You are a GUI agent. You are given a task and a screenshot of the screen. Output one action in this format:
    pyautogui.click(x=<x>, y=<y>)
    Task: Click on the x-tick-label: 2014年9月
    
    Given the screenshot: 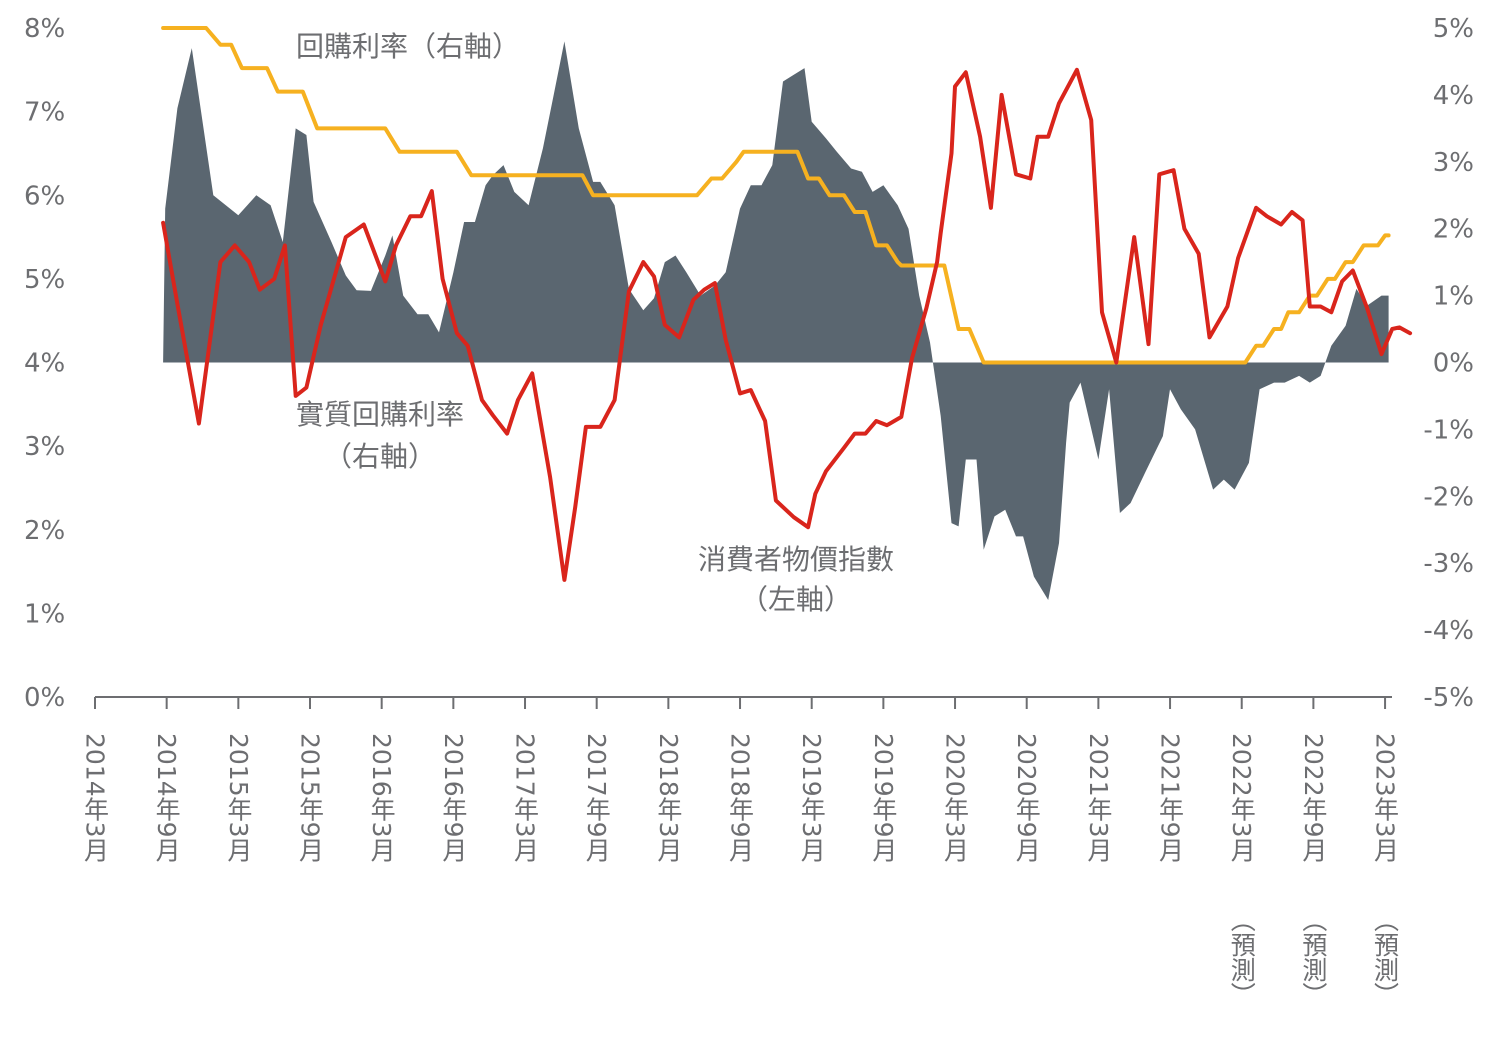 What is the action you would take?
    pyautogui.click(x=166, y=798)
    